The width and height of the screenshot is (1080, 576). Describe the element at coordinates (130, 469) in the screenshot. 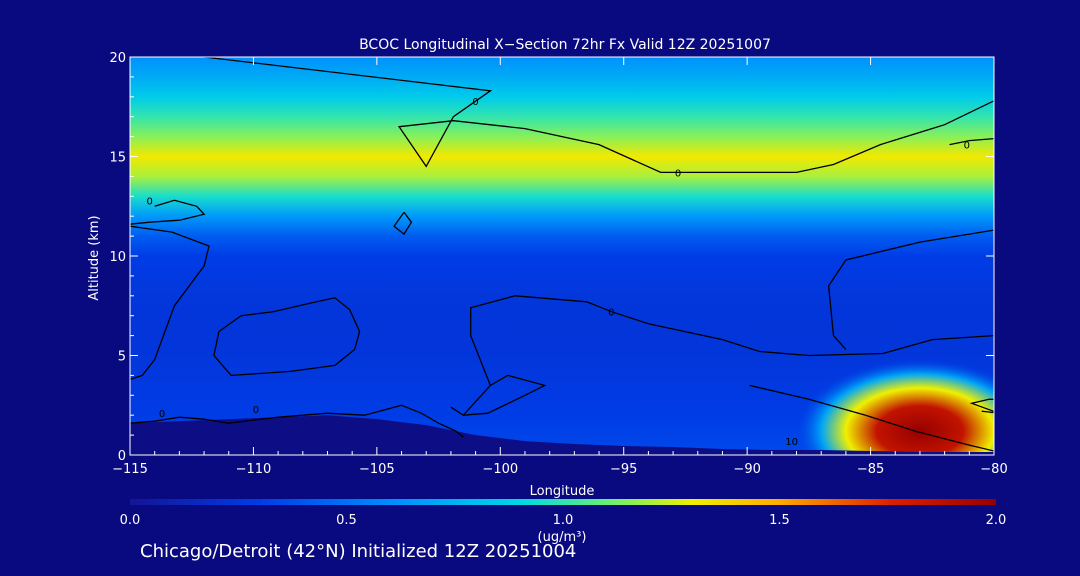

I see `x-tick-label: −115` at that location.